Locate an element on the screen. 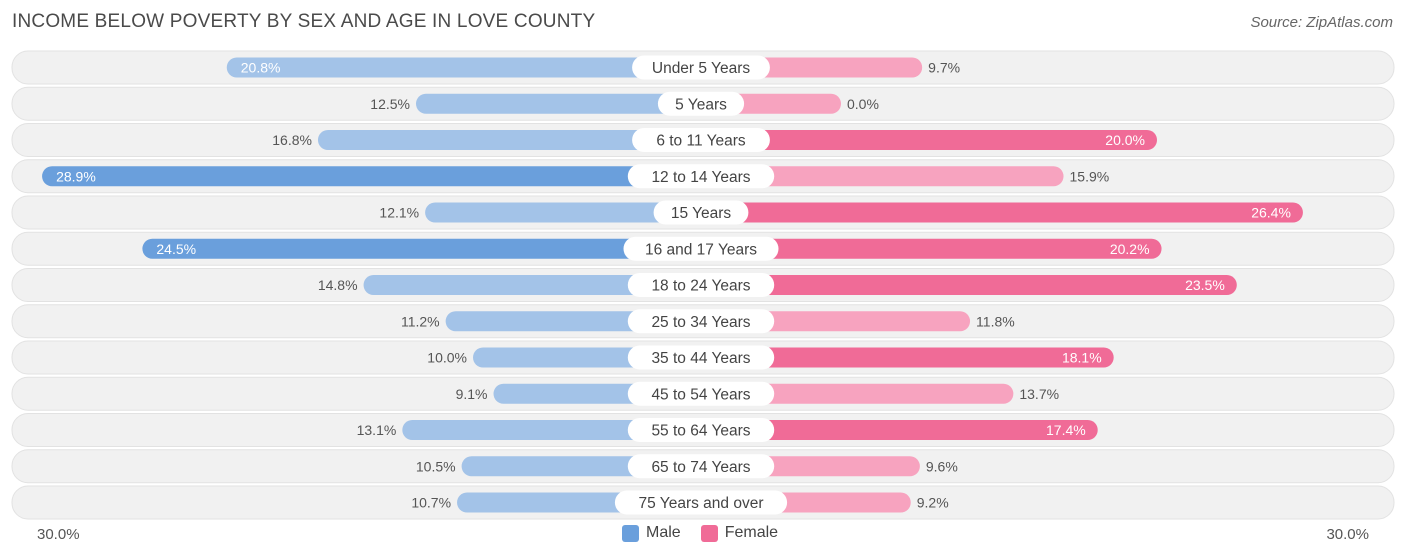 Image resolution: width=1406 pixels, height=559 pixels. legend-female: Female is located at coordinates (739, 533).